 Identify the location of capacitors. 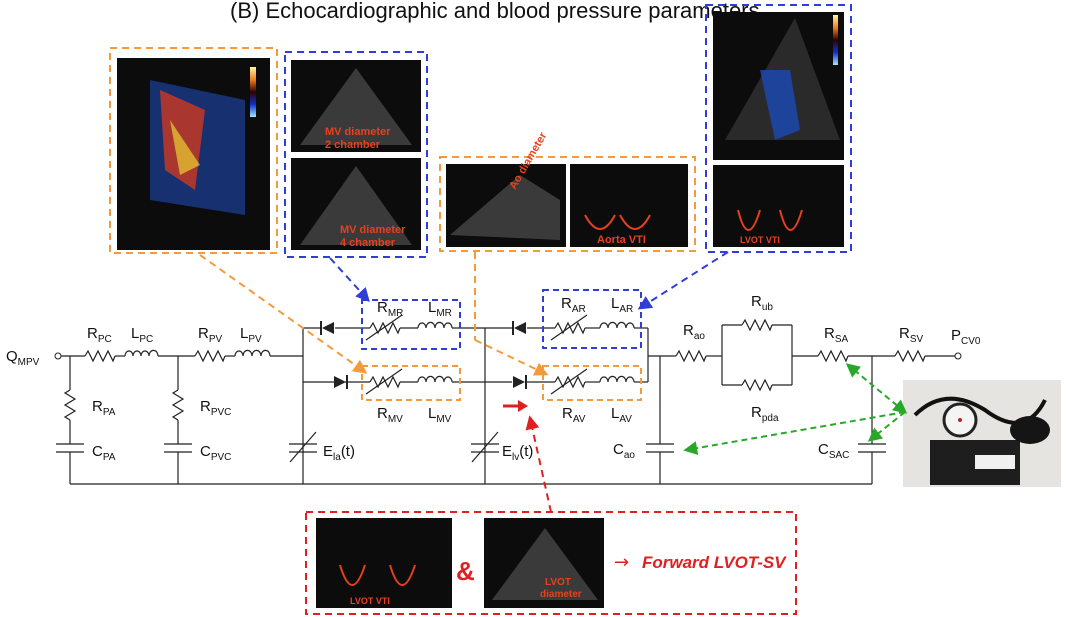
(471, 447).